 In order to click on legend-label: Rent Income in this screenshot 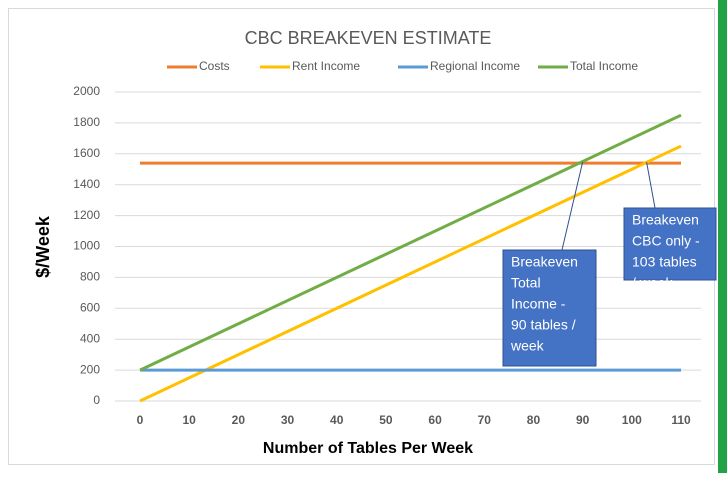, I will do `click(326, 66)`.